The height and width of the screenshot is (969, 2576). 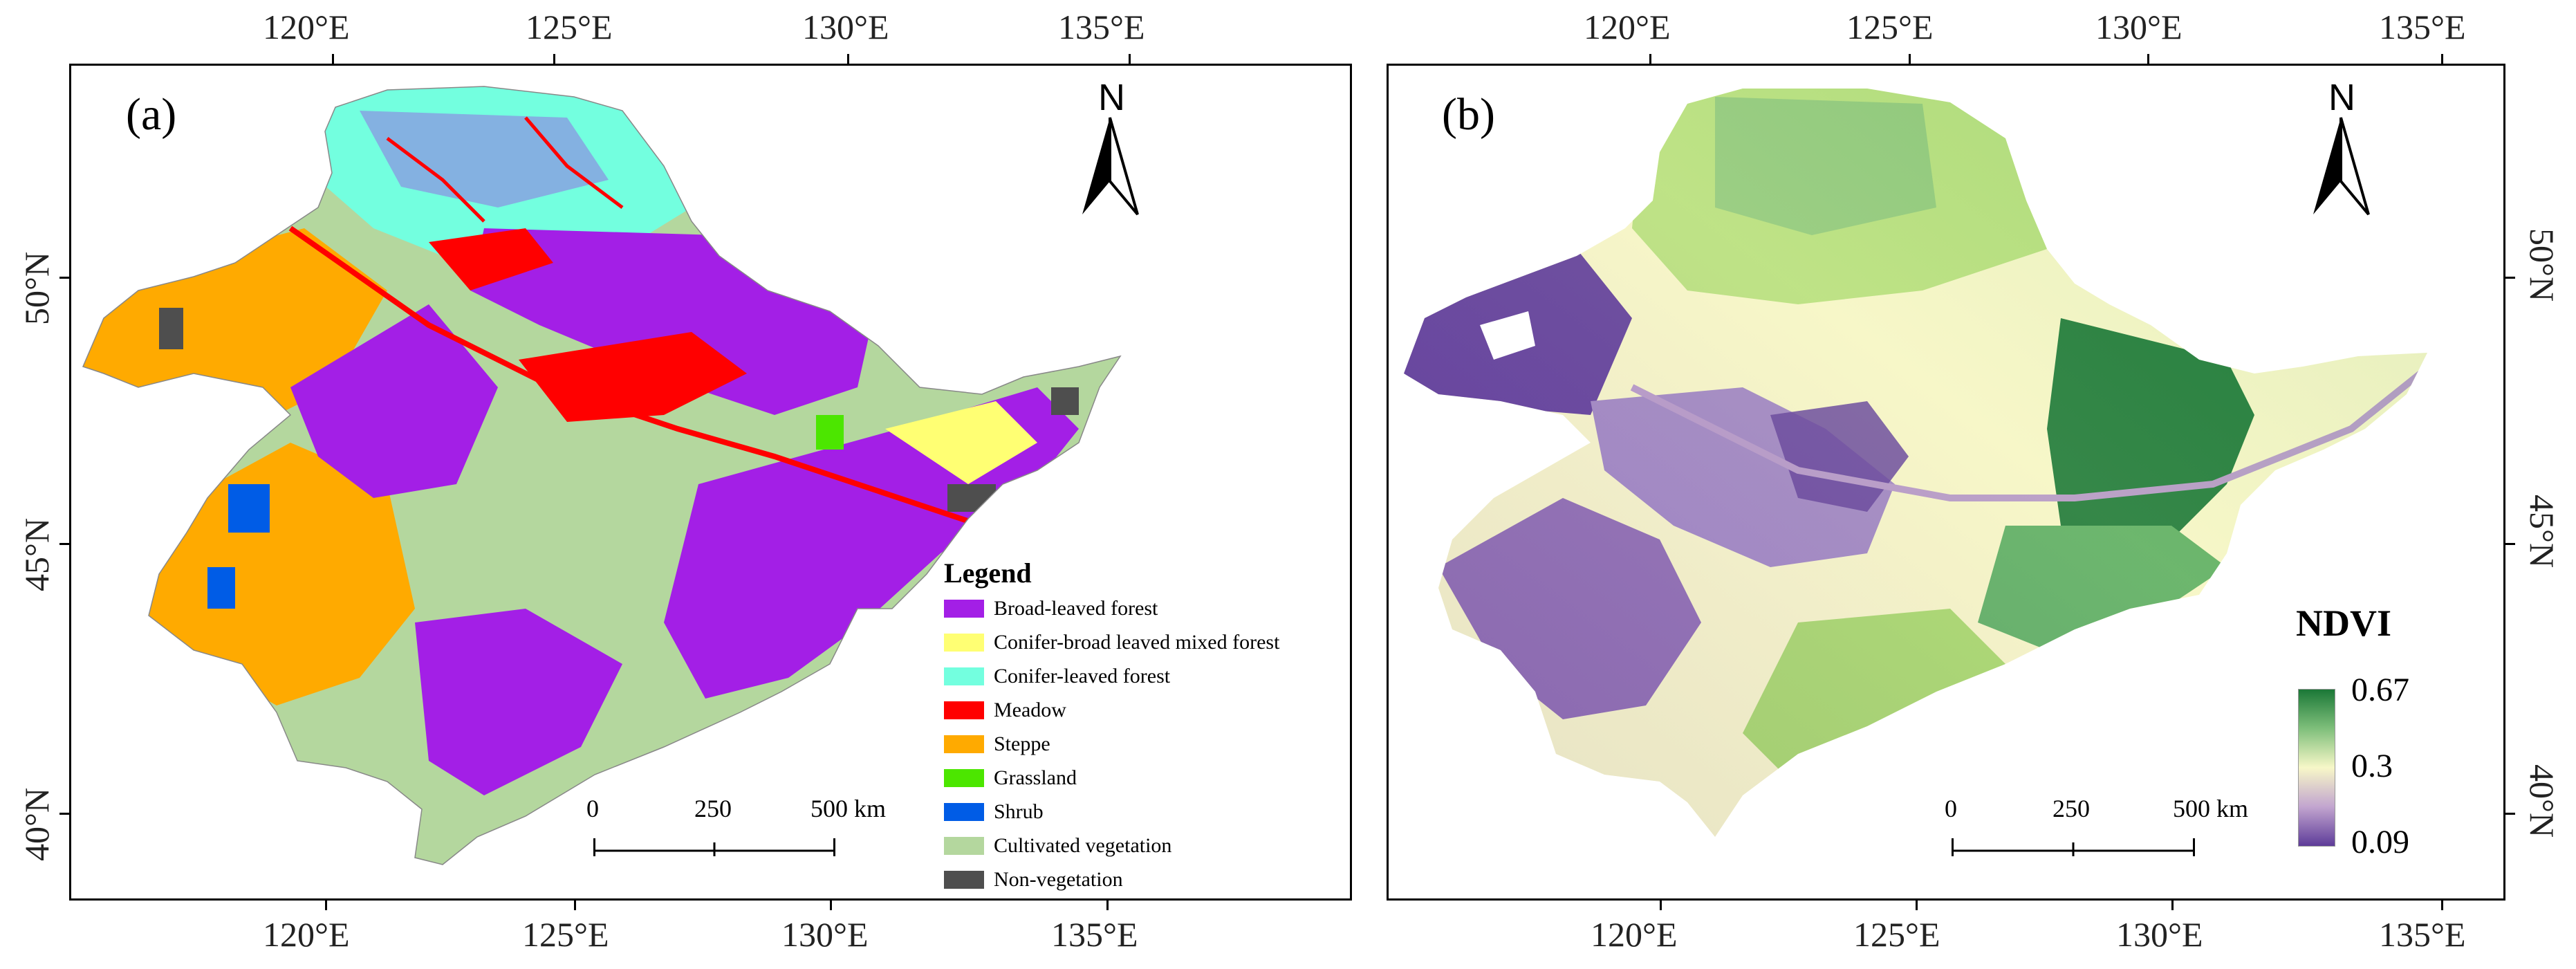 What do you see at coordinates (2423, 27) in the screenshot?
I see `panel-b-top-lon-label: 135°E` at bounding box center [2423, 27].